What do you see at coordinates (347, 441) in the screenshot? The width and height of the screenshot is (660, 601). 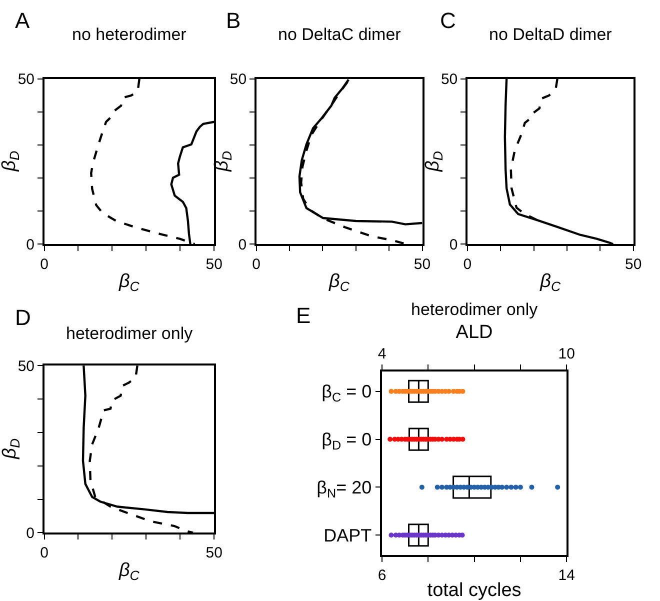 I see `y-tick-label: β$_{D}$ = 0` at bounding box center [347, 441].